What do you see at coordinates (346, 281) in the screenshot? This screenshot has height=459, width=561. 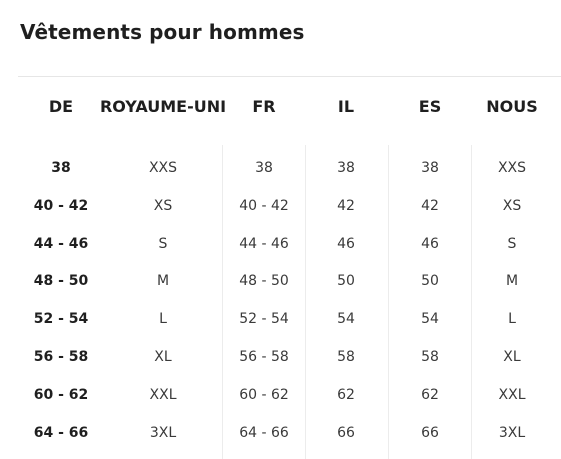 I see `cell-il: 50` at bounding box center [346, 281].